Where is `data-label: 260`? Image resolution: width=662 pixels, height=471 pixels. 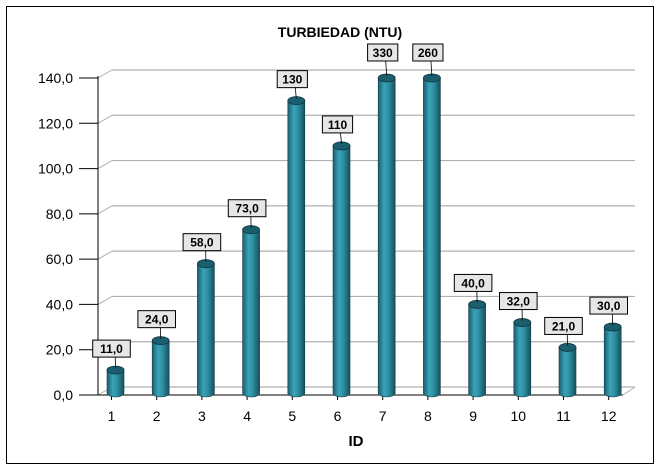 data-label: 260 is located at coordinates (428, 53).